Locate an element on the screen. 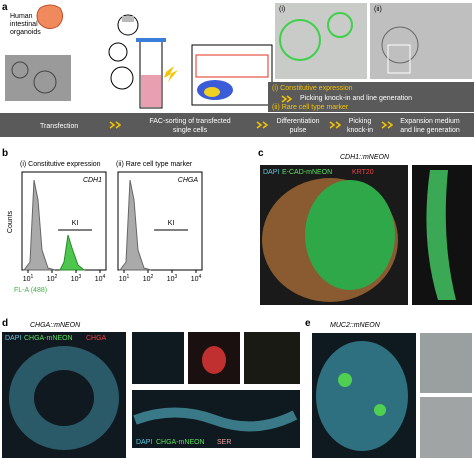  step-bar is located at coordinates (237, 125).